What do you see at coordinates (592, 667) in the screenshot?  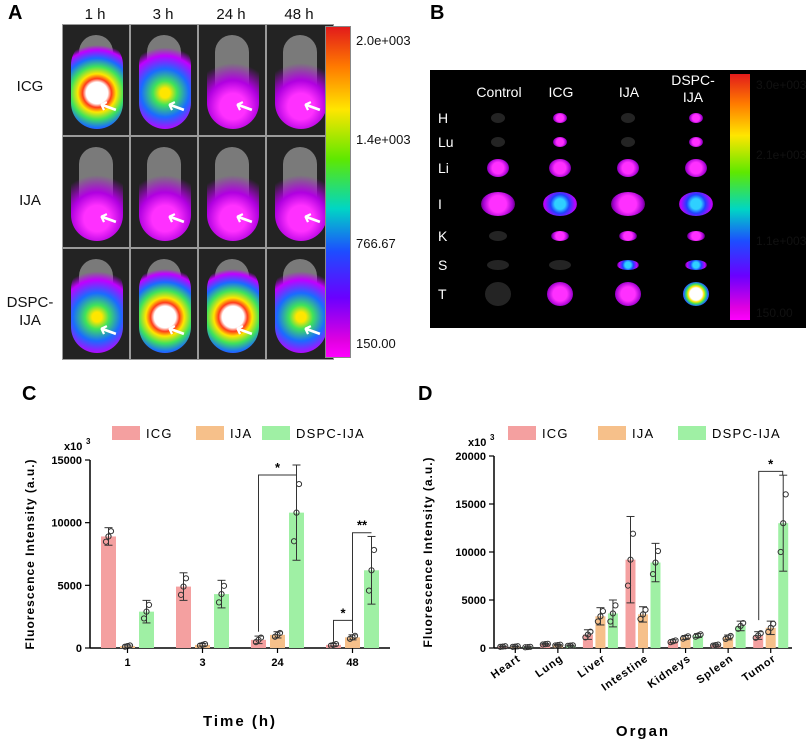 I see `x-tick-label: Liver` at bounding box center [592, 667].